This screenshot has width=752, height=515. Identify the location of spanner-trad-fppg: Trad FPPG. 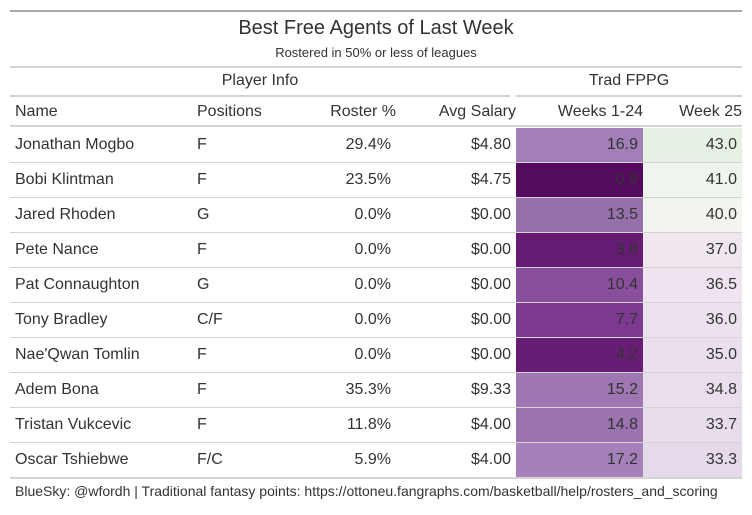
(629, 80).